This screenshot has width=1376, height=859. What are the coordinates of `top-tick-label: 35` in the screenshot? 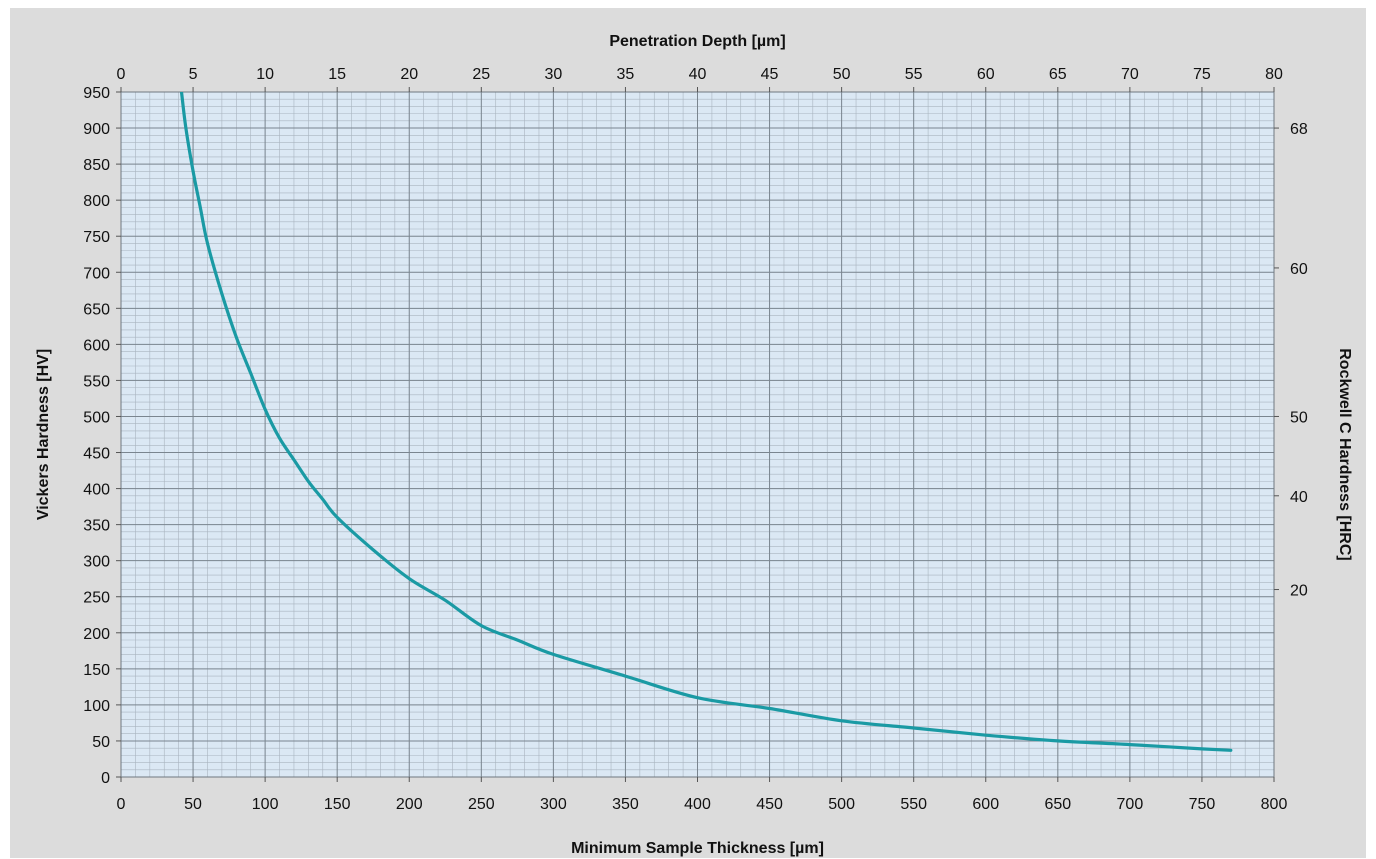 It's located at (626, 74).